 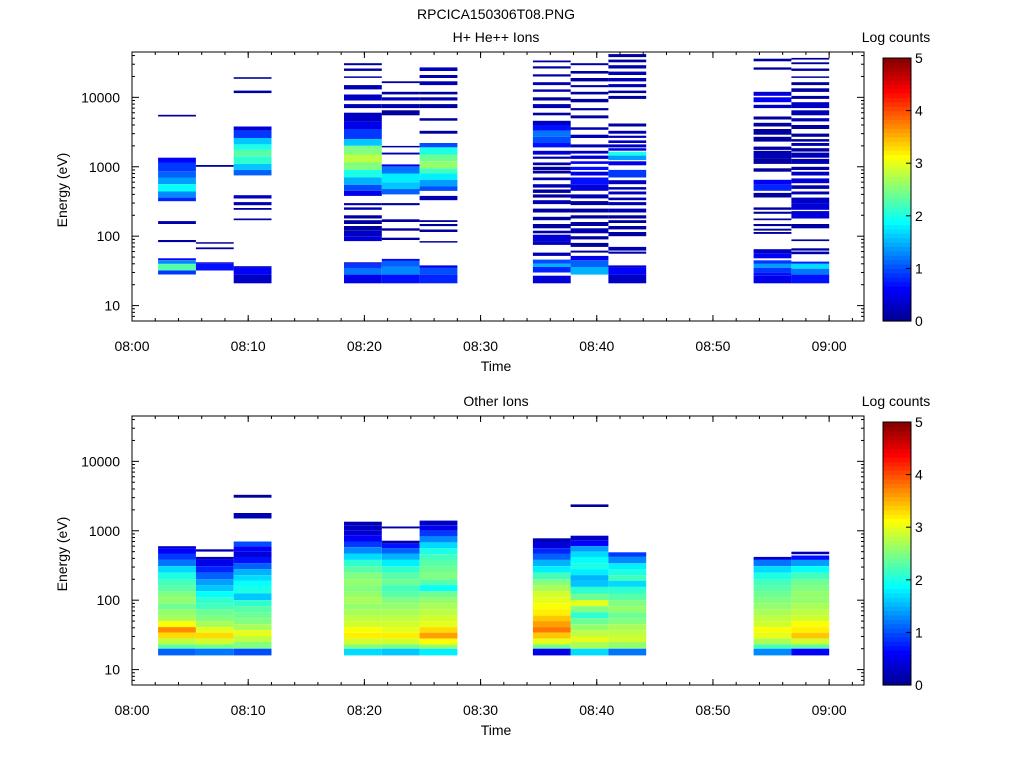 What do you see at coordinates (104, 167) in the screenshot?
I see `y-tick-label: 1000` at bounding box center [104, 167].